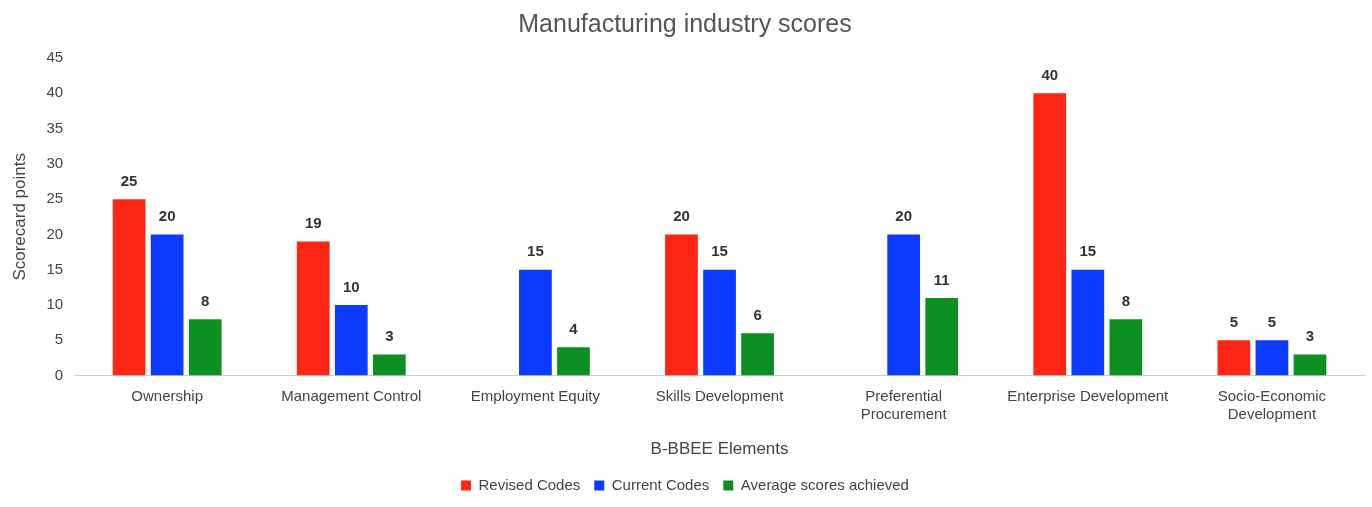  What do you see at coordinates (757, 314) in the screenshot?
I see `data-label: 6` at bounding box center [757, 314].